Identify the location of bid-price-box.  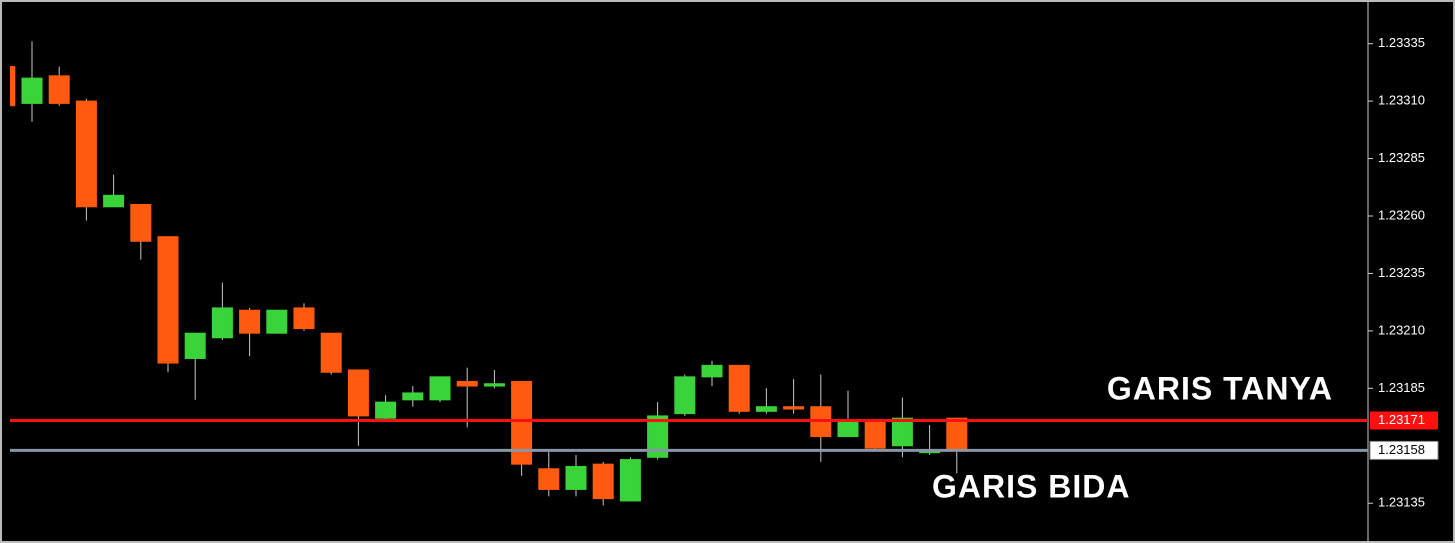
(1404, 450).